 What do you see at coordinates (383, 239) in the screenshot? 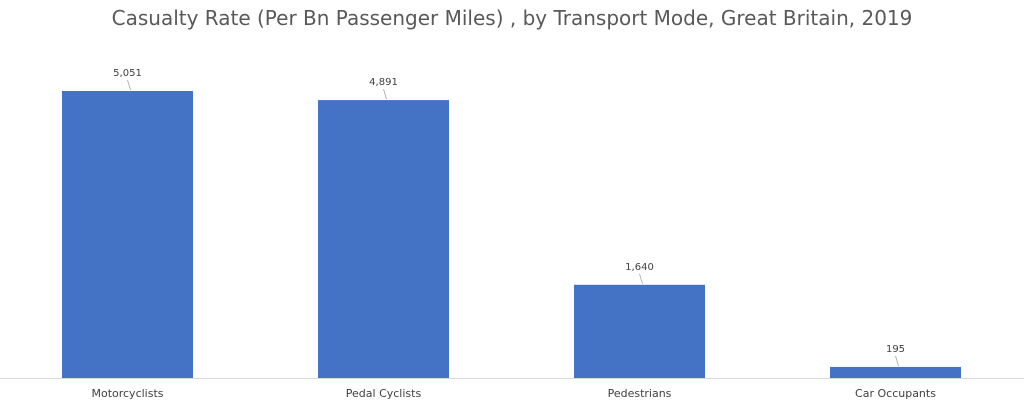
I see `bar-pedal-cyclists` at bounding box center [383, 239].